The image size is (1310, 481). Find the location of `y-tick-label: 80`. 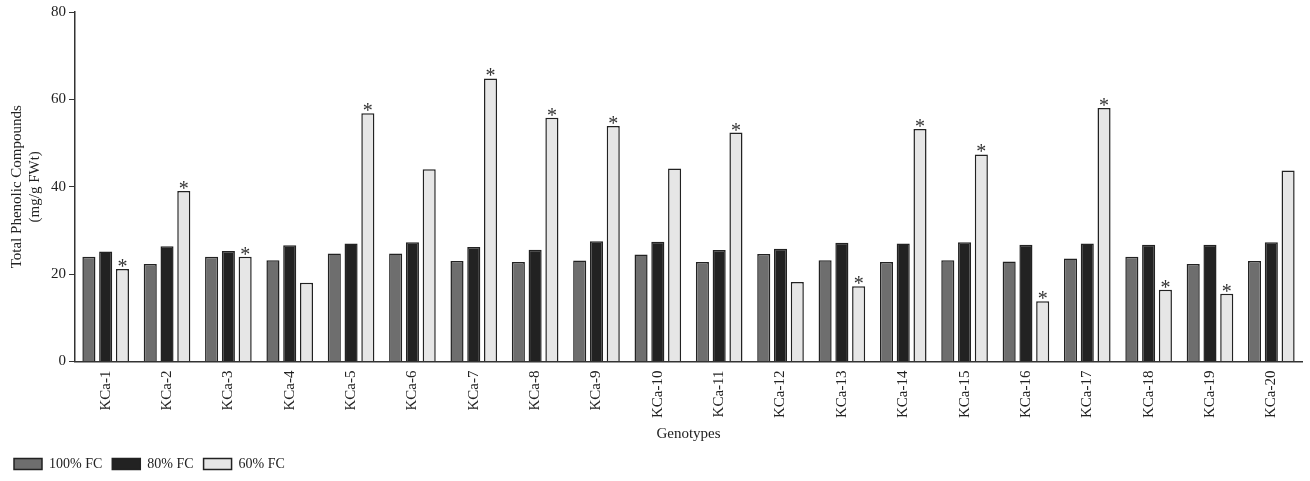

y-tick-label: 80 is located at coordinates (58, 10).